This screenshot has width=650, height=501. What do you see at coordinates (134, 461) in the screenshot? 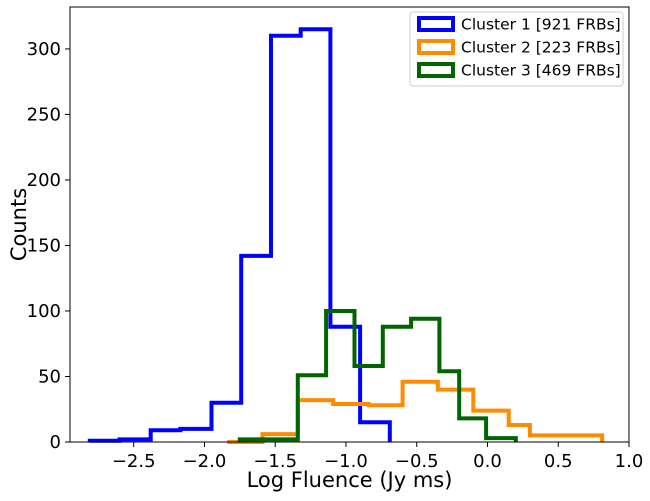
I see `x-tick-label: −2.5` at bounding box center [134, 461].